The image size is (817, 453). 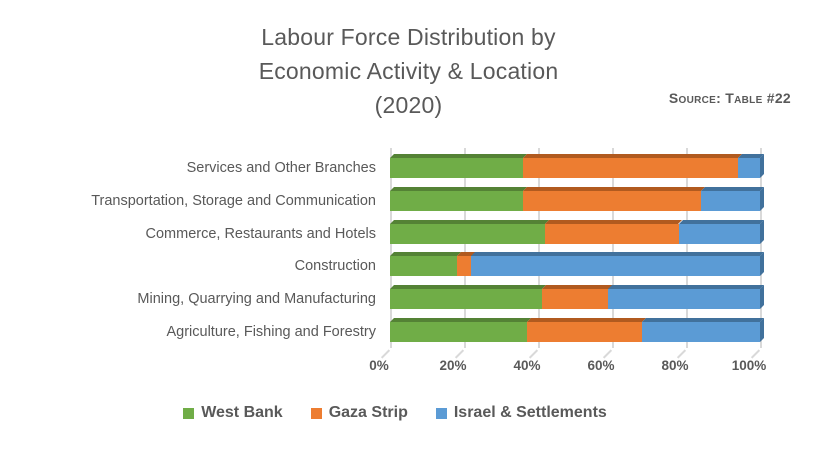 What do you see at coordinates (368, 412) in the screenshot?
I see `legend-label: Gaza Strip` at bounding box center [368, 412].